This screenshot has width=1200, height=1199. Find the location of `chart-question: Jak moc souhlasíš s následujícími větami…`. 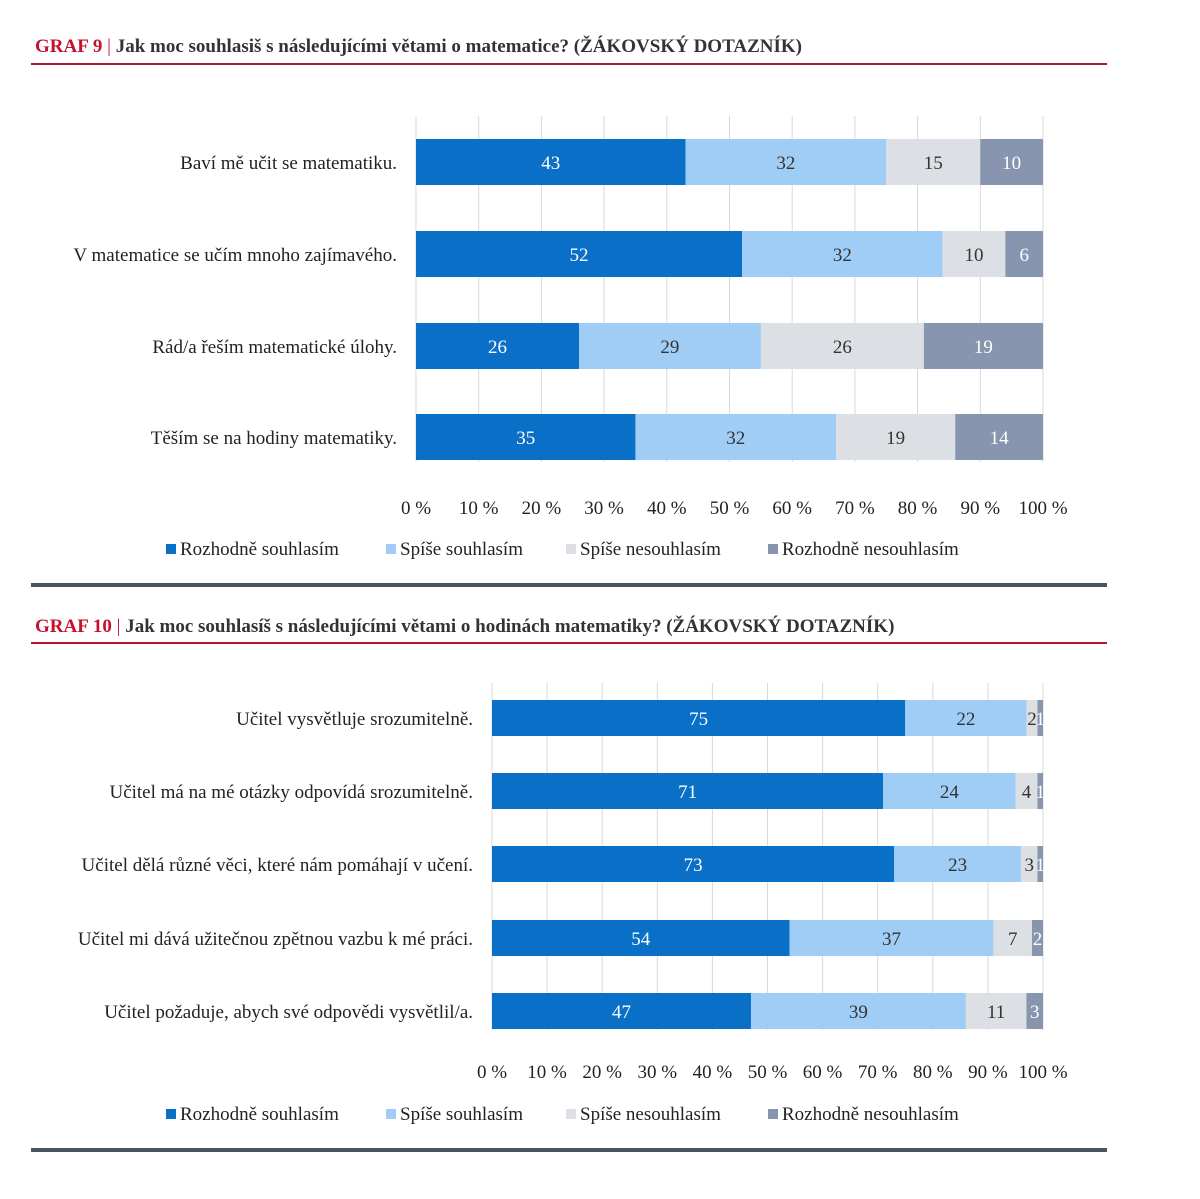

chart-question: Jak moc souhlasíš s následujícími větami… is located at coordinates (510, 626).